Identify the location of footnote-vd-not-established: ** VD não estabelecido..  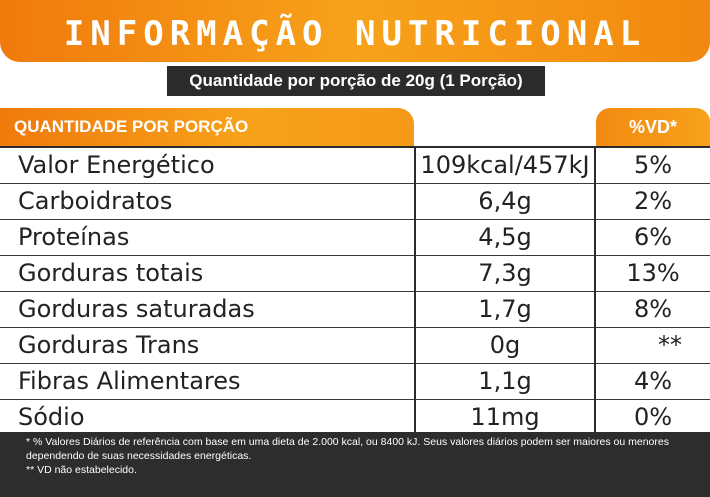
(81, 470).